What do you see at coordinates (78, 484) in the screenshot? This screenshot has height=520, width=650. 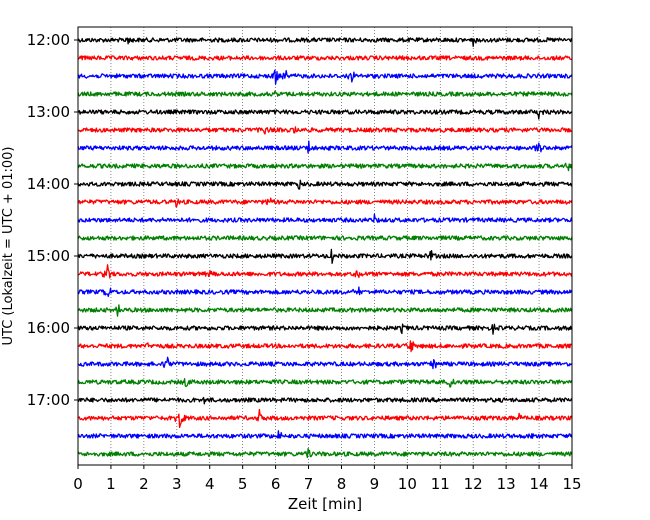 I see `x-tick-label: 0` at bounding box center [78, 484].